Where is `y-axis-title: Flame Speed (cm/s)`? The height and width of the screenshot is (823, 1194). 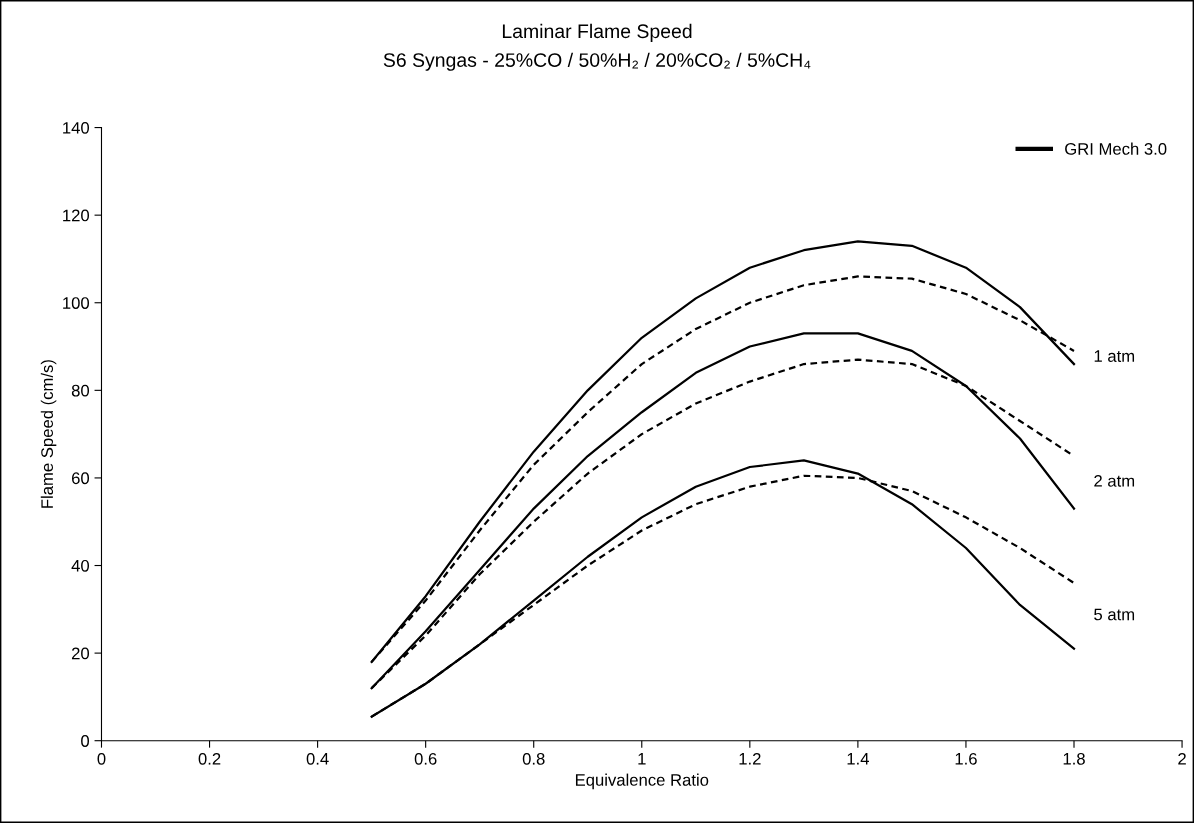 y-axis-title: Flame Speed (cm/s) is located at coordinates (48, 434).